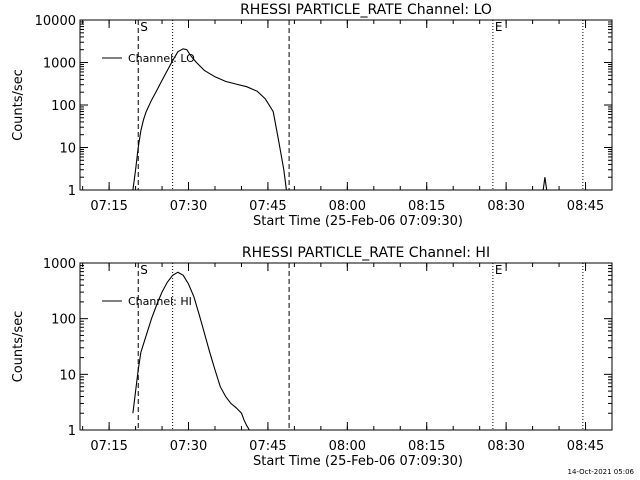  I want to click on chart2-ylabel: Counts/sec, so click(18, 347).